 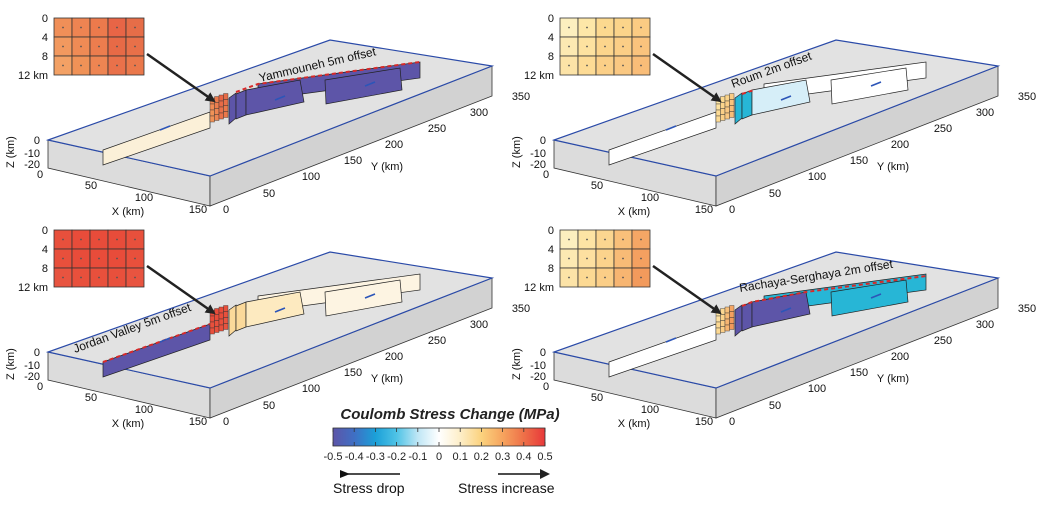 What do you see at coordinates (333, 457) in the screenshot?
I see `colorbar-tick-label: -0.5` at bounding box center [333, 457].